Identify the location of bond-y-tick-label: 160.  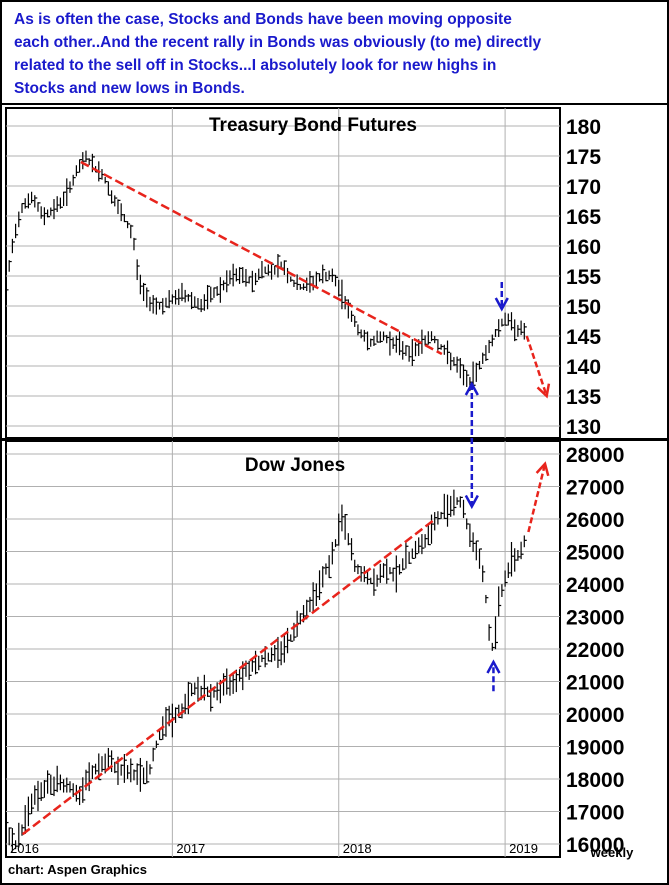
(583, 247).